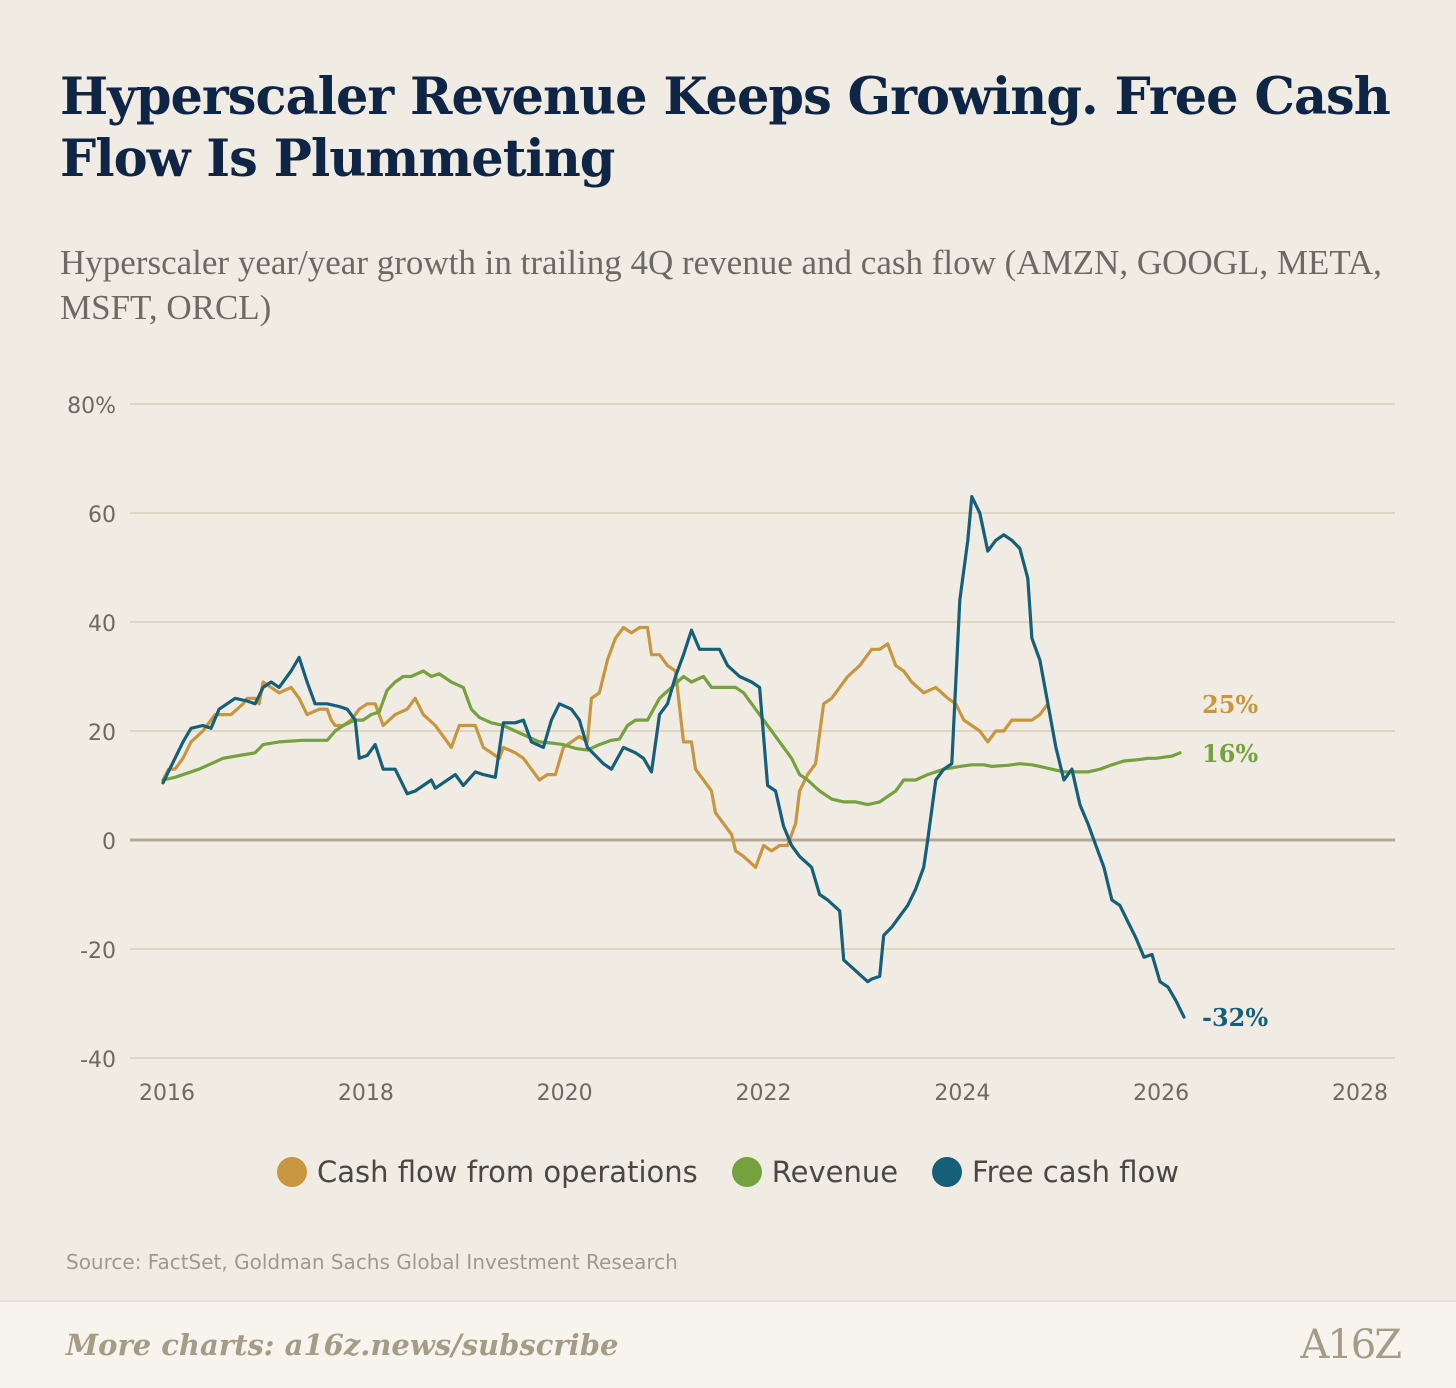 The image size is (1456, 1388). What do you see at coordinates (1230, 753) in the screenshot?
I see `end-label-revenue: 16%` at bounding box center [1230, 753].